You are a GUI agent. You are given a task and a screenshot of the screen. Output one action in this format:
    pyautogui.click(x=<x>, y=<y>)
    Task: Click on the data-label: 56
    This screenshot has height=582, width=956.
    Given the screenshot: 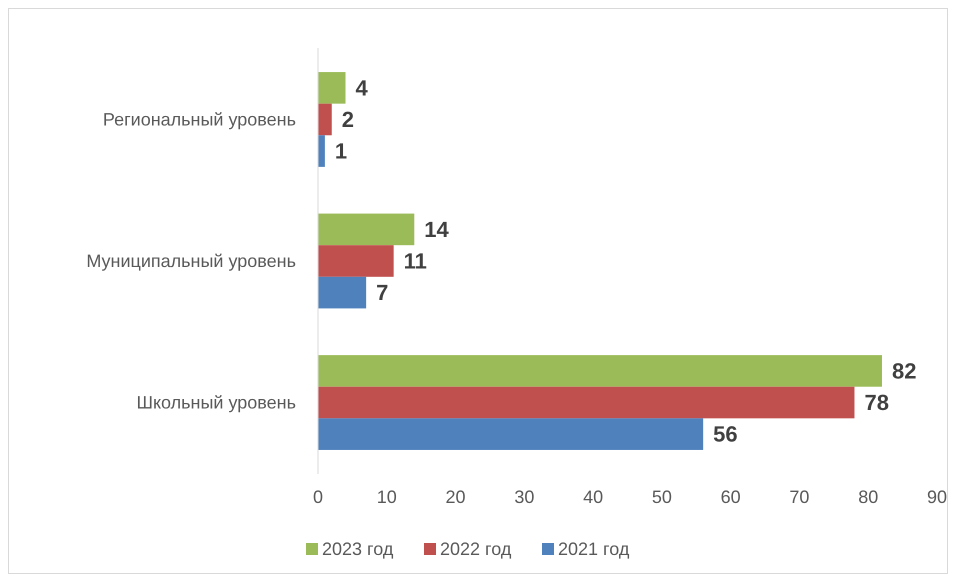 What is the action you would take?
    pyautogui.click(x=725, y=434)
    